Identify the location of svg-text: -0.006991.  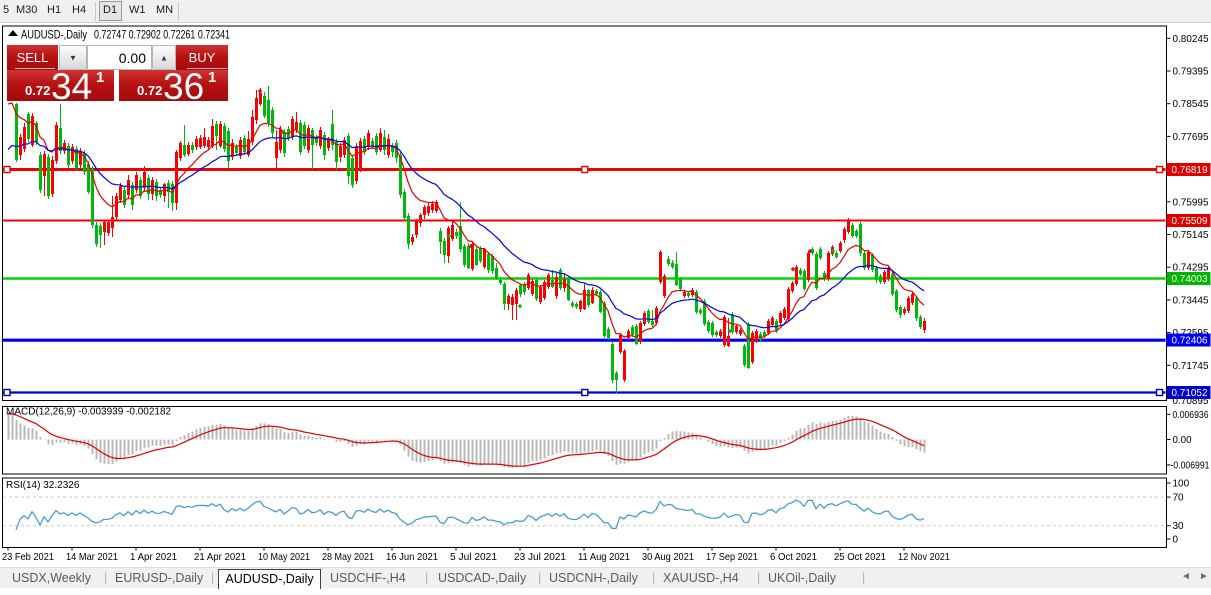
(1190, 465).